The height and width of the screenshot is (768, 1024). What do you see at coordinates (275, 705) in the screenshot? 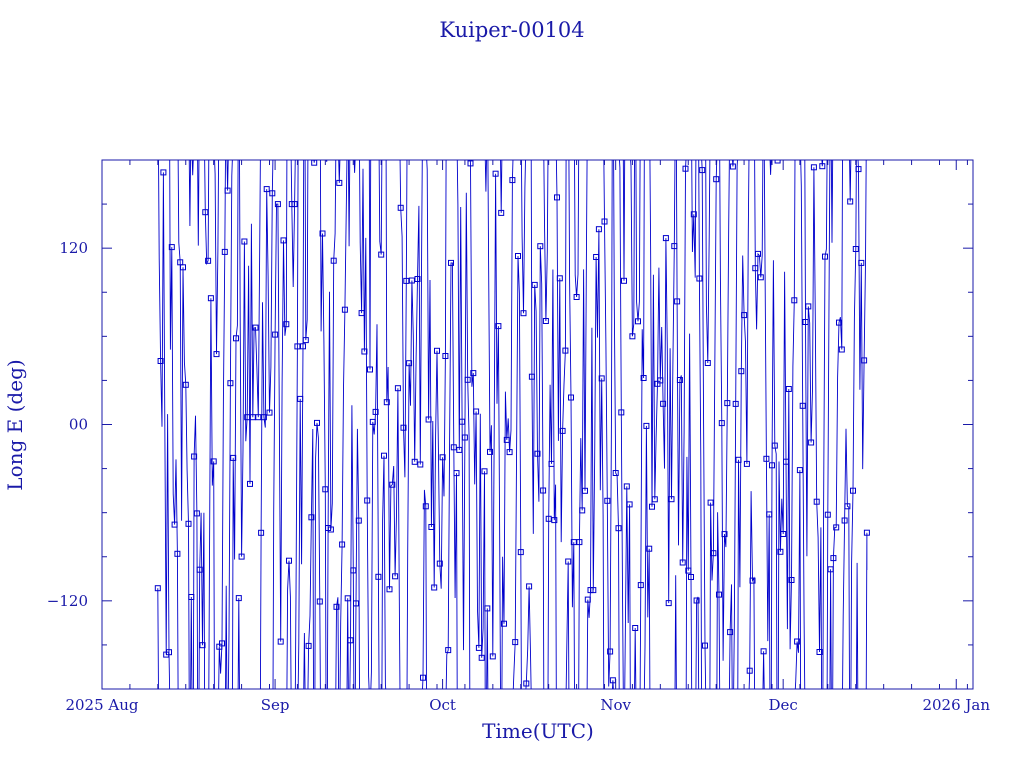
I see `x-tick-label: Sep` at bounding box center [275, 705].